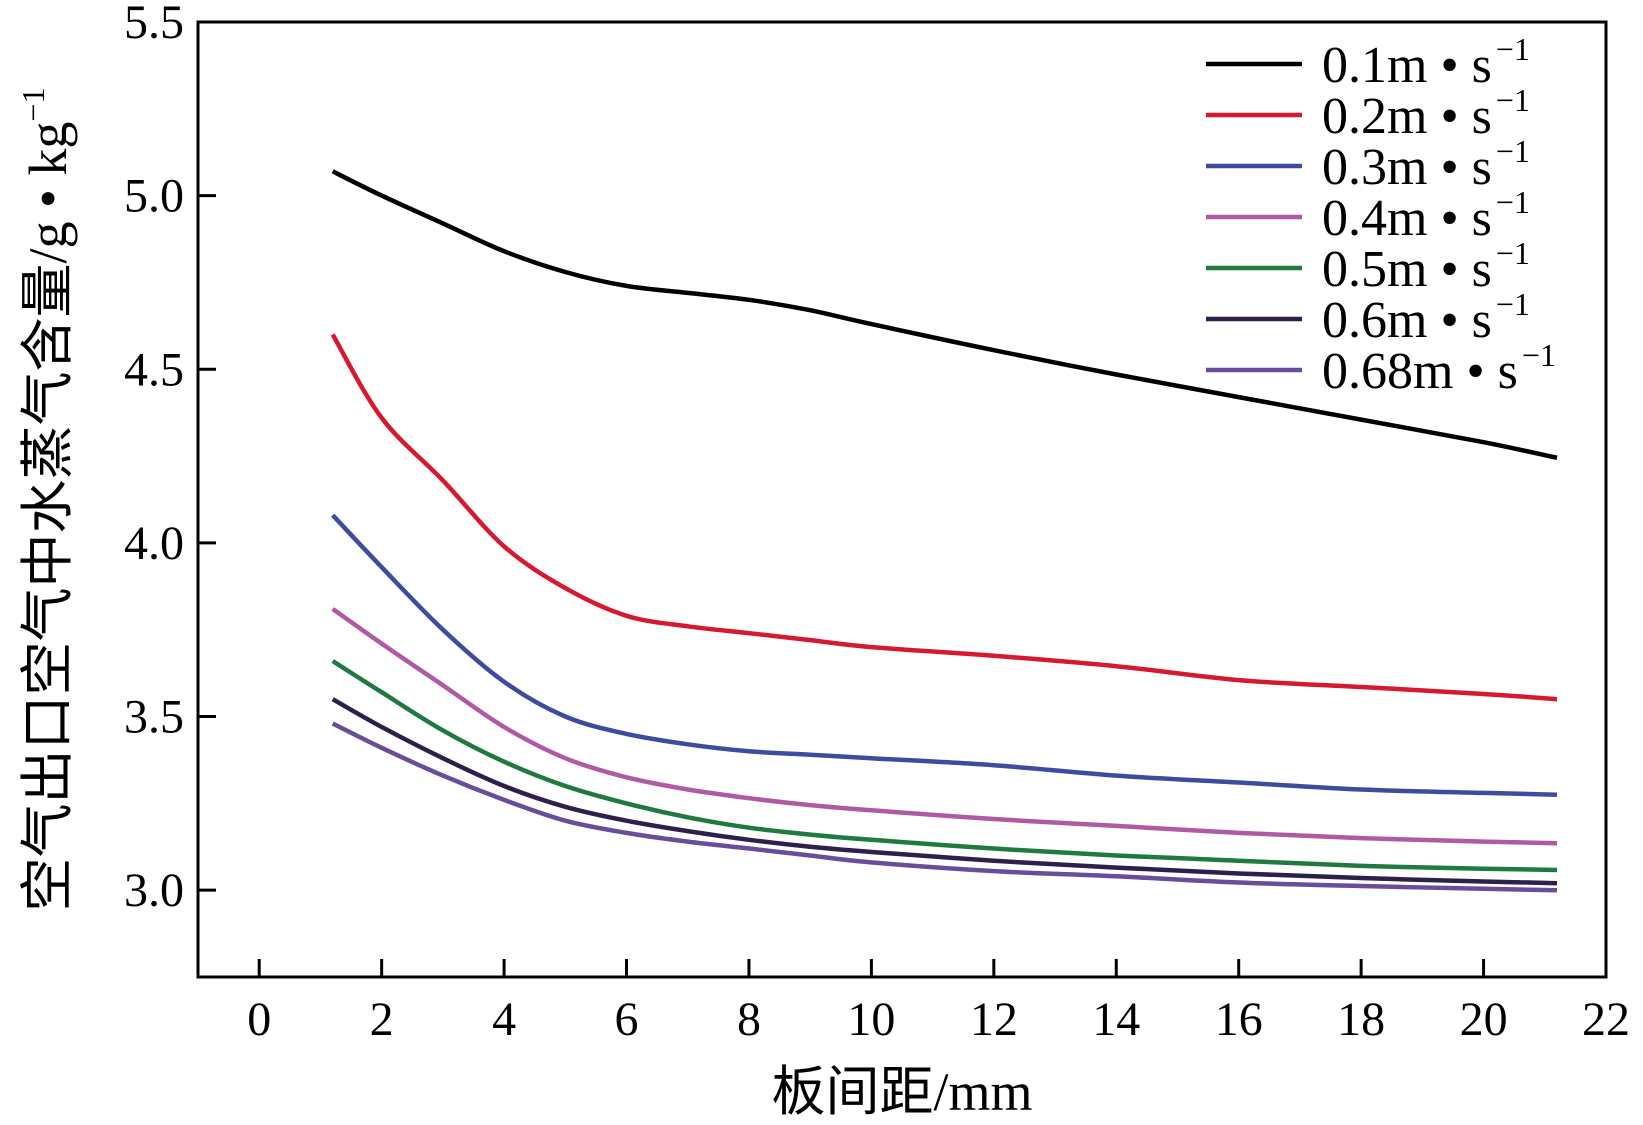 Image resolution: width=1643 pixels, height=1125 pixels. Describe the element at coordinates (154, 24) in the screenshot. I see `y-tick-label: 5.5` at that location.